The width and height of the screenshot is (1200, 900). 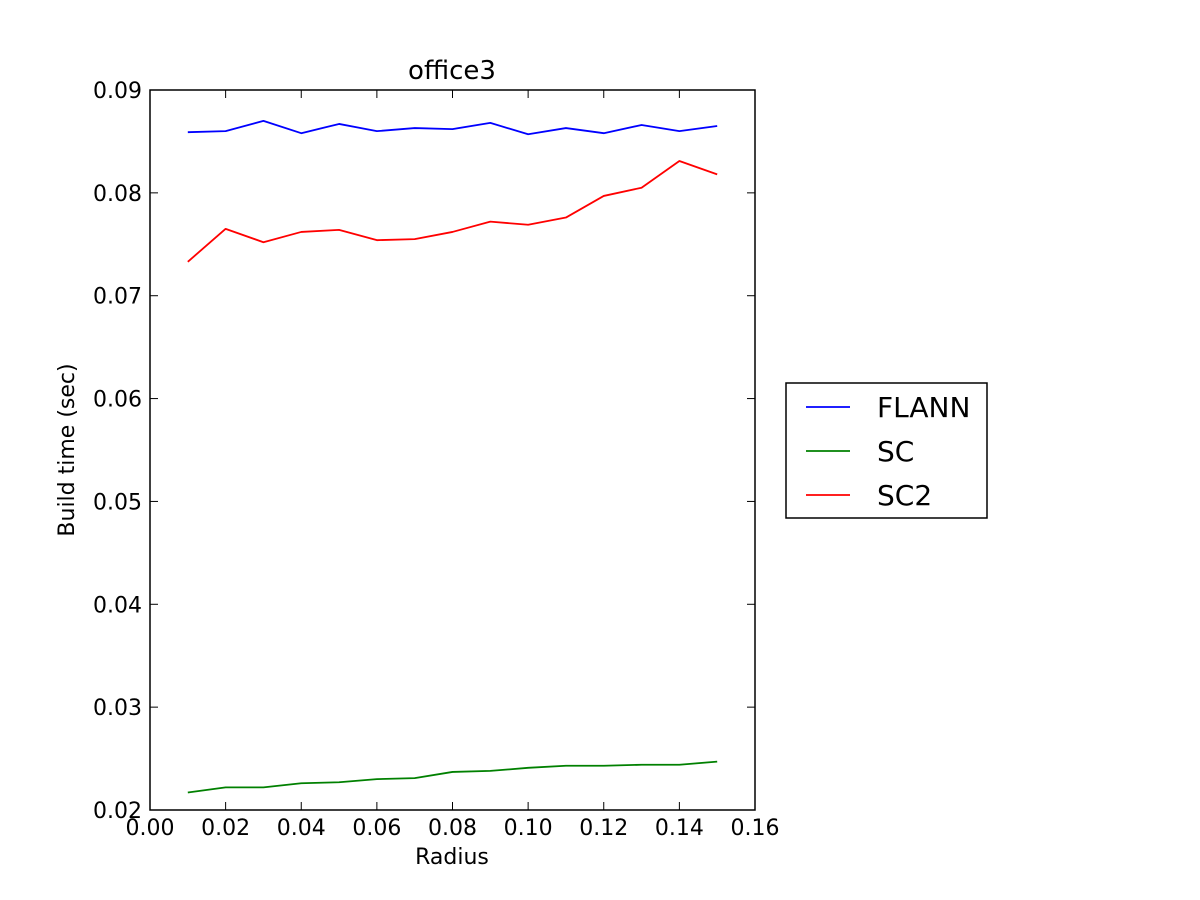 What do you see at coordinates (452, 71) in the screenshot?
I see `chart-title: office3` at bounding box center [452, 71].